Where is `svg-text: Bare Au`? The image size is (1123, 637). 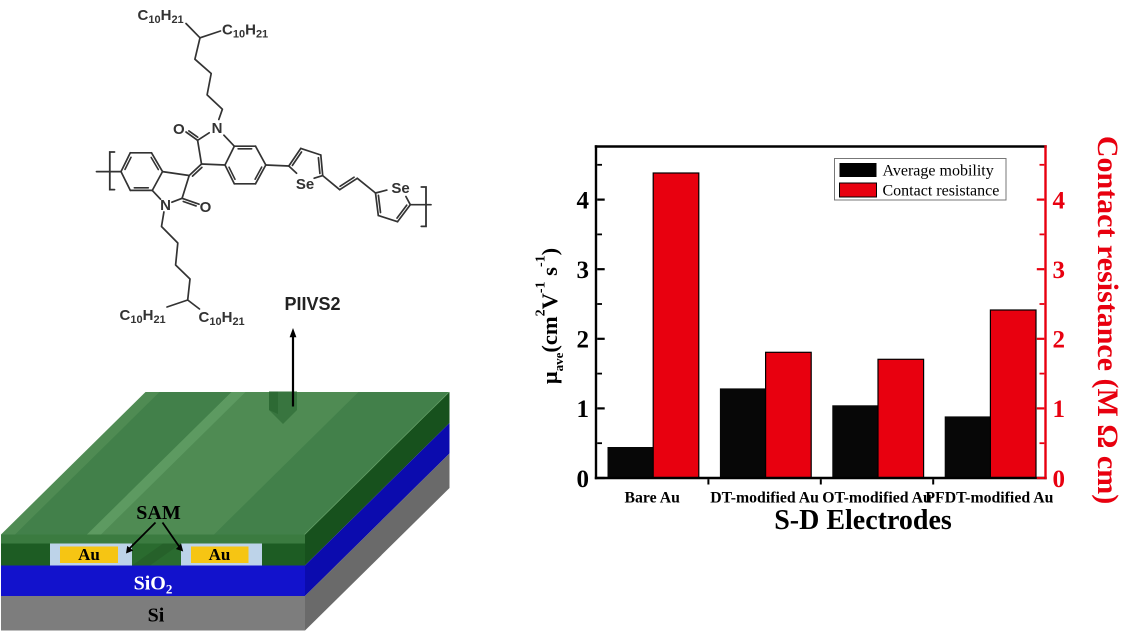 svg-text: Bare Au is located at coordinates (652, 498).